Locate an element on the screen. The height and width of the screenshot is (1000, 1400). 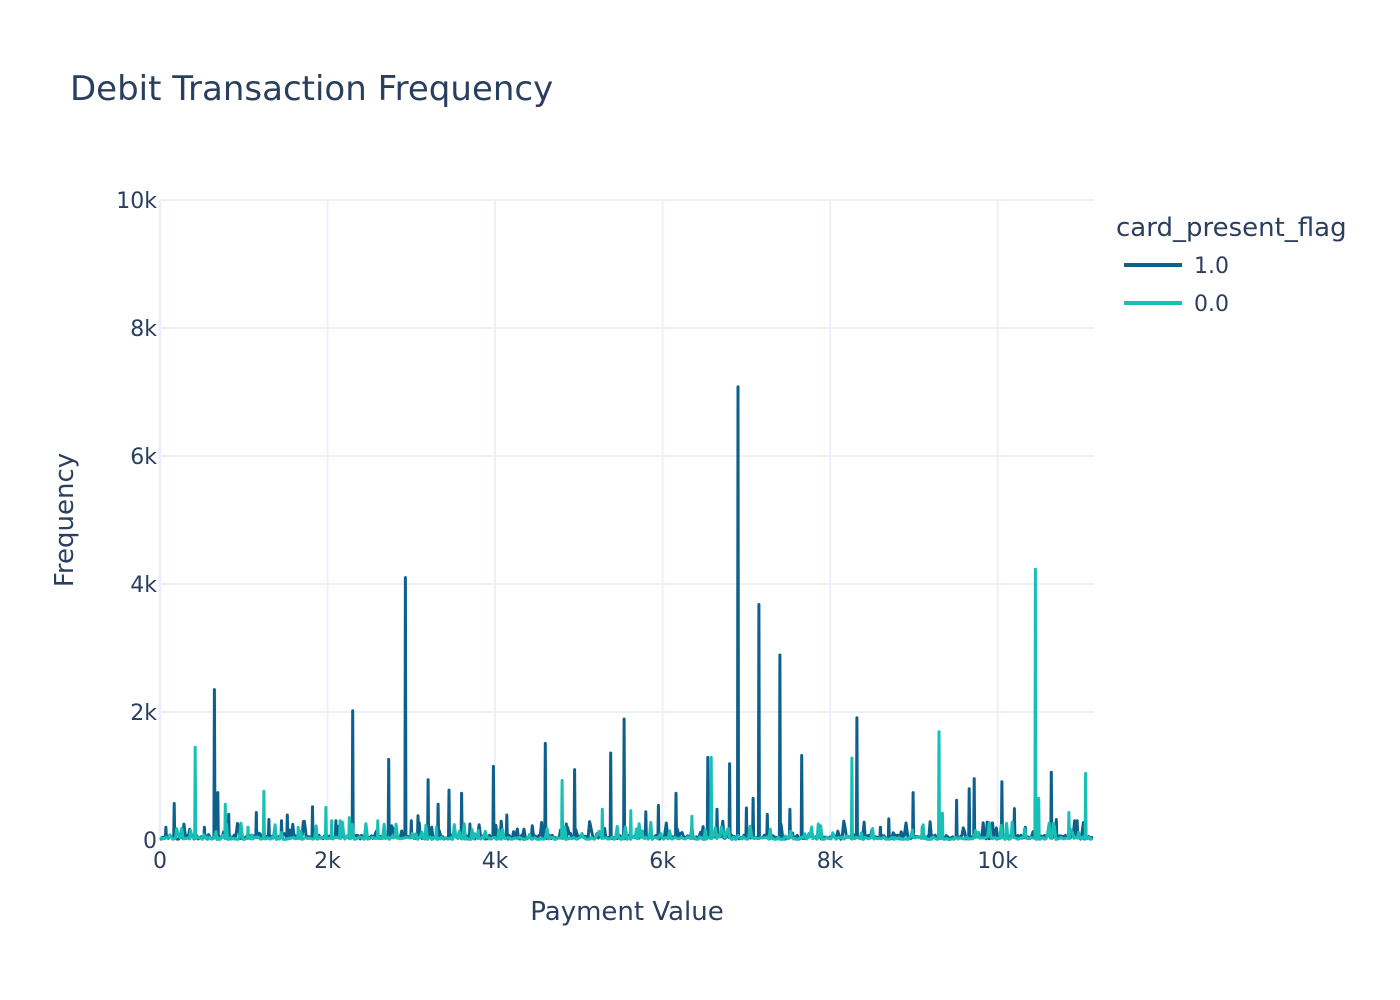
y-axis-title: Frequency is located at coordinates (65, 520).